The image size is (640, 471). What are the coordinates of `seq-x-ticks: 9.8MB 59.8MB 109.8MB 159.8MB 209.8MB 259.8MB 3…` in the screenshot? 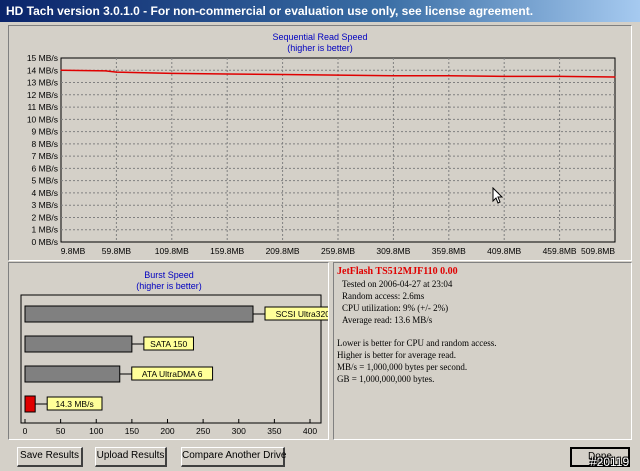 It's located at (338, 251).